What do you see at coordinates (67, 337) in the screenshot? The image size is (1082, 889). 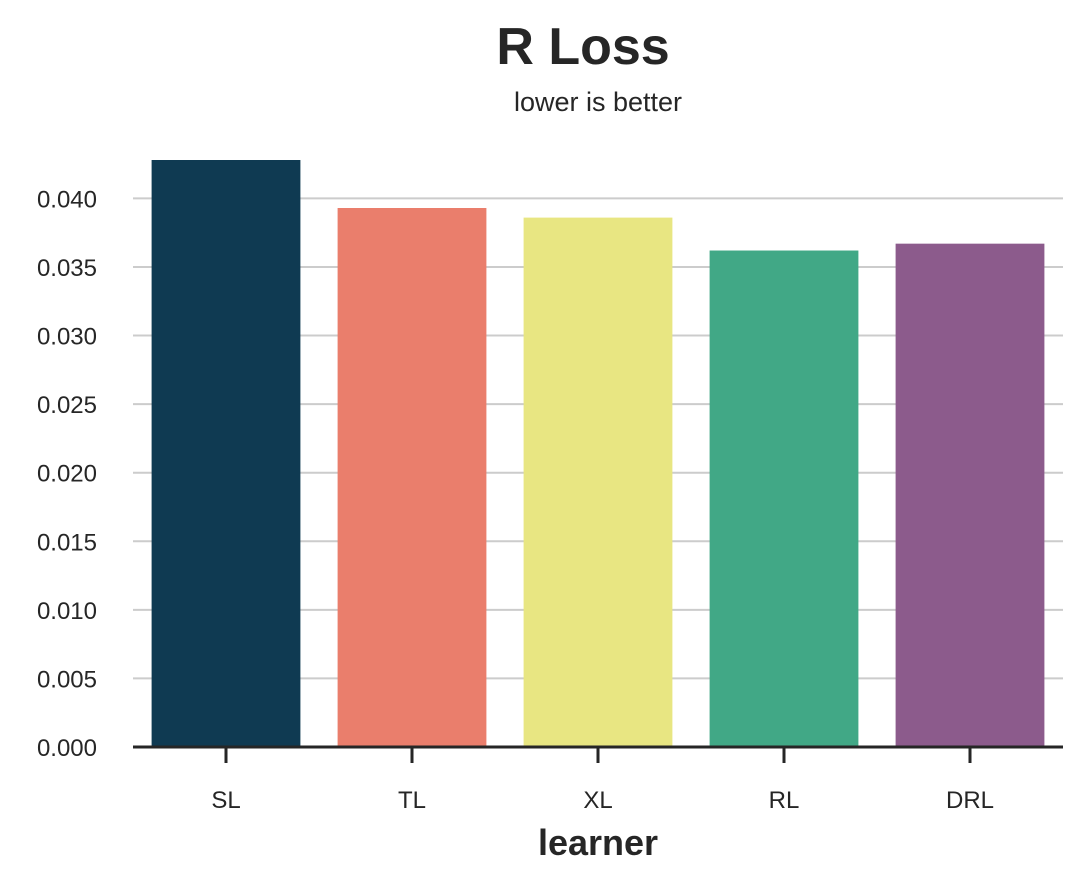 I see `y-tick-label: 0.030` at bounding box center [67, 337].